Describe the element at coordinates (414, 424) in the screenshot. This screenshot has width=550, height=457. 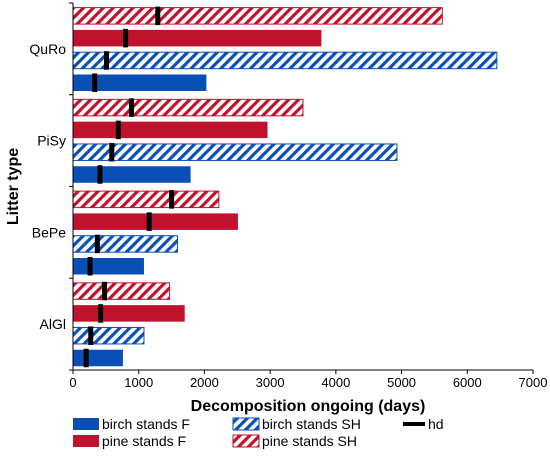
I see `legend-swatch-hd` at that location.